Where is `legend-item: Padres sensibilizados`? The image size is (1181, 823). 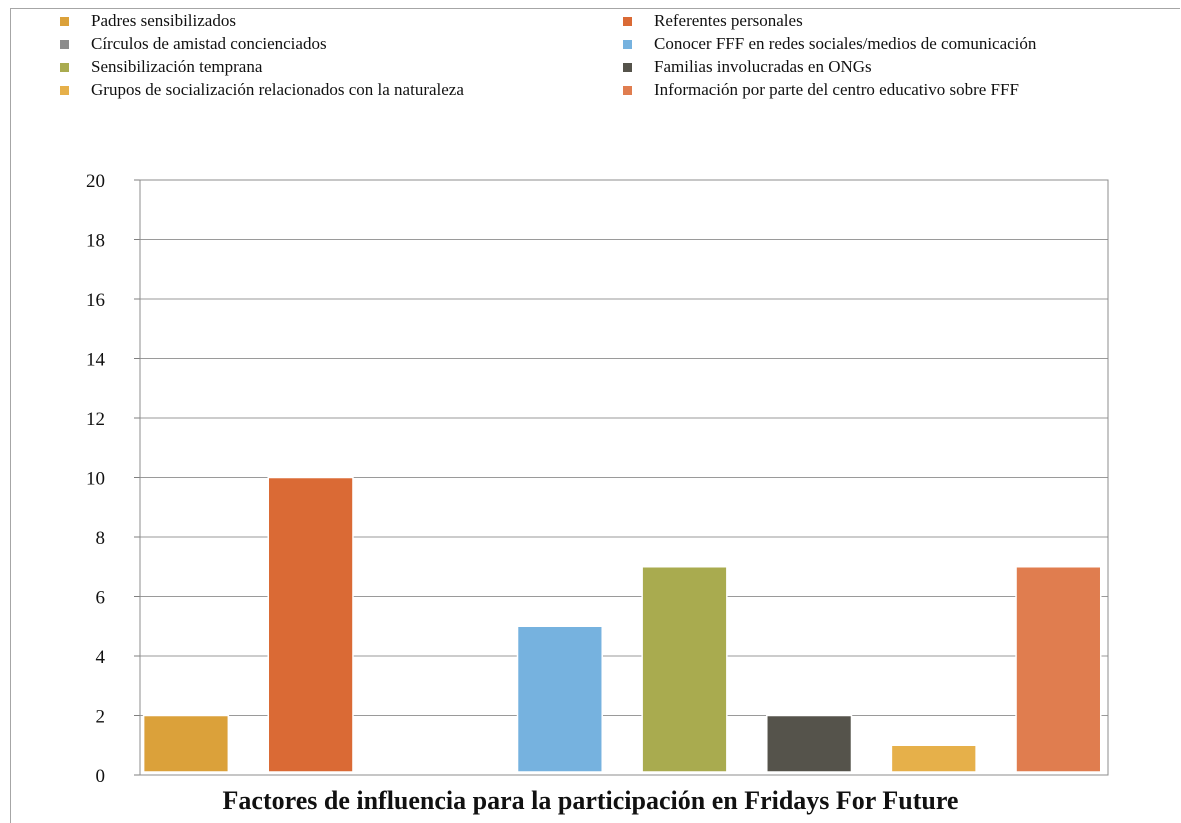 legend-item: Padres sensibilizados is located at coordinates (148, 21).